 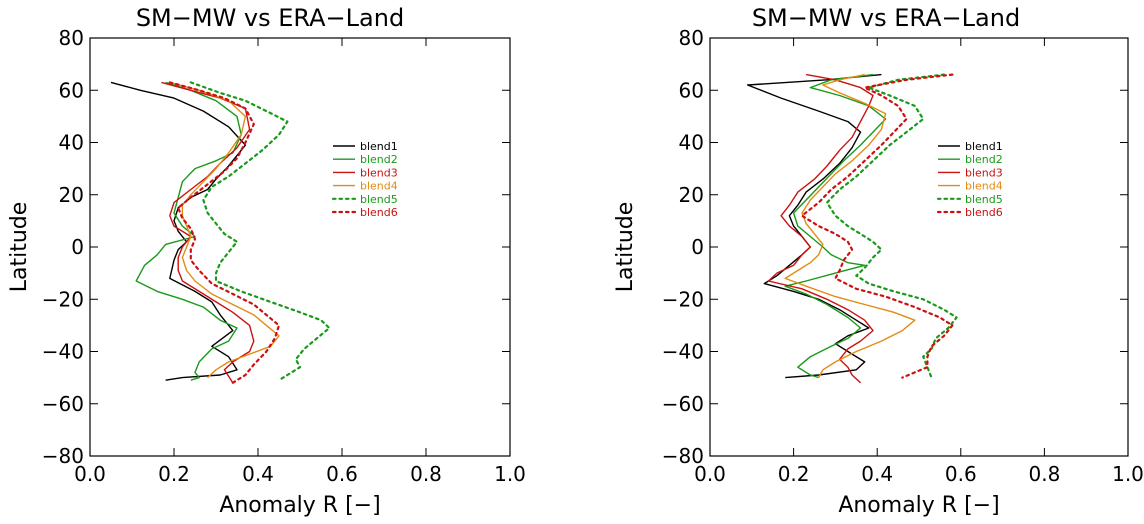 I want to click on series-group-right, so click(x=852, y=228).